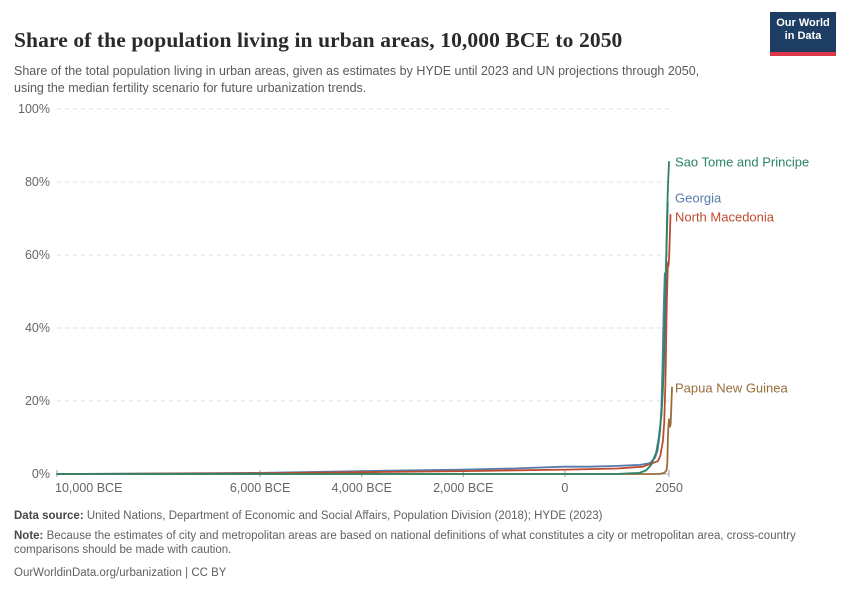  I want to click on x-tick-label: 6,000 BCE, so click(260, 488).